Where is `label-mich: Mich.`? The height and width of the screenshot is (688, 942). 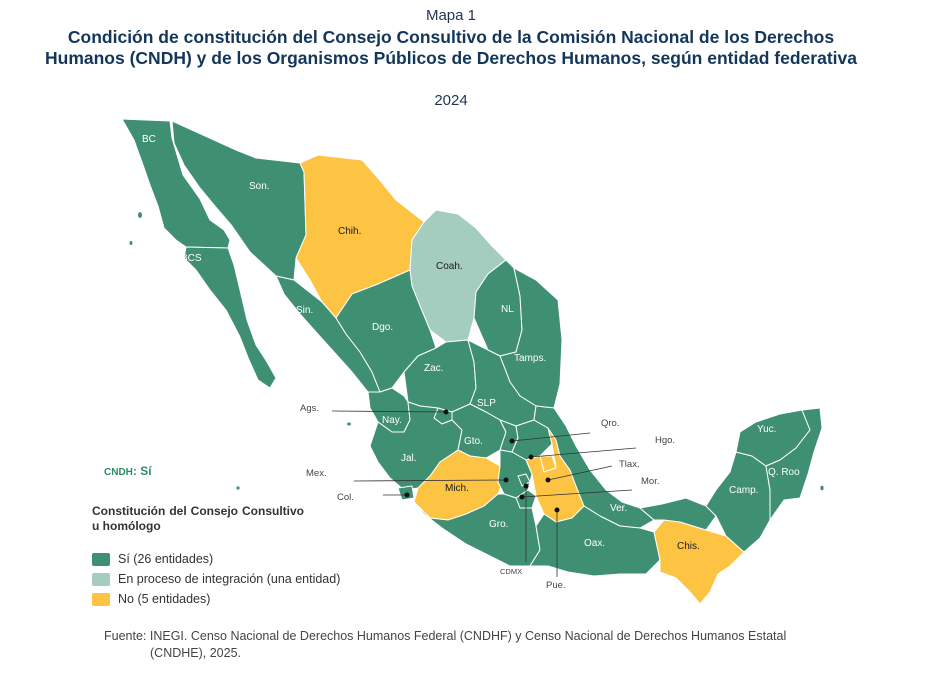 label-mich: Mich. is located at coordinates (457, 488).